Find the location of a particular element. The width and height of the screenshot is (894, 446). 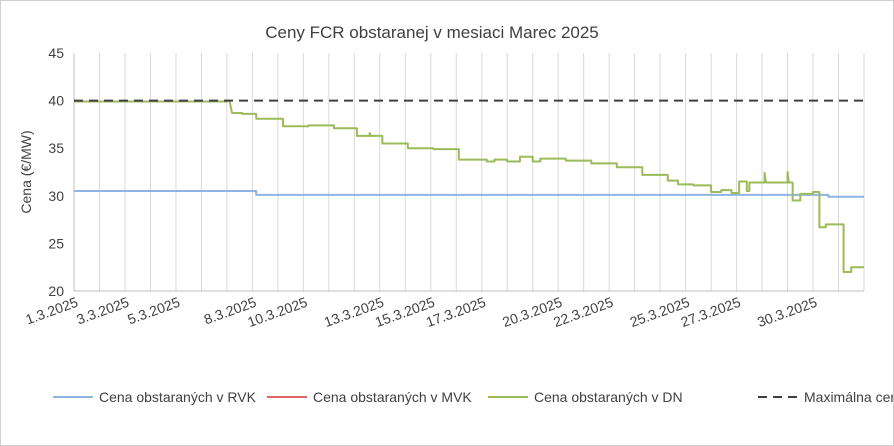

y-tick-label: 25 is located at coordinates (56, 243).